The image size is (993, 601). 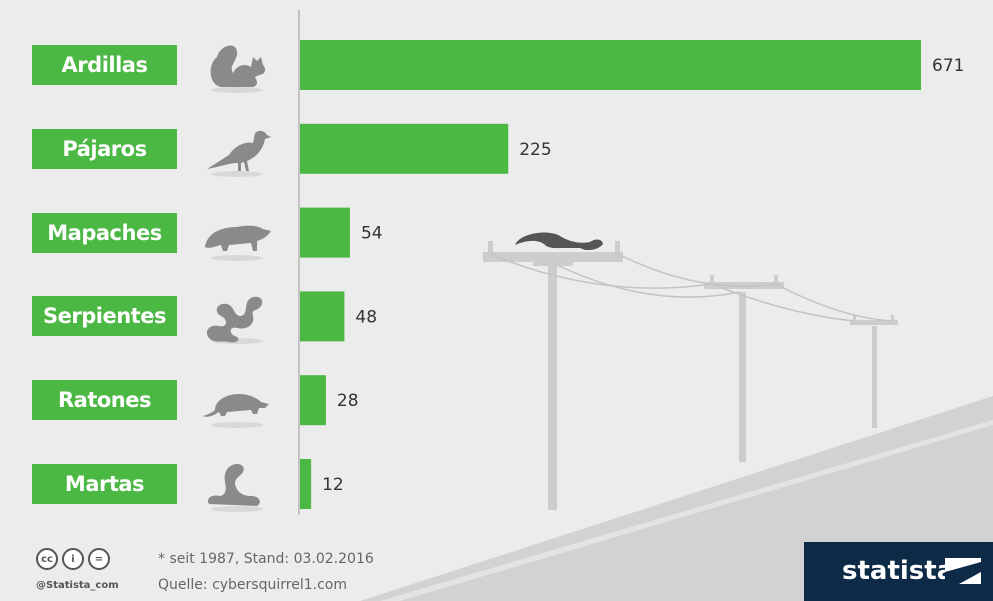 I want to click on bar-martas, so click(x=306, y=484).